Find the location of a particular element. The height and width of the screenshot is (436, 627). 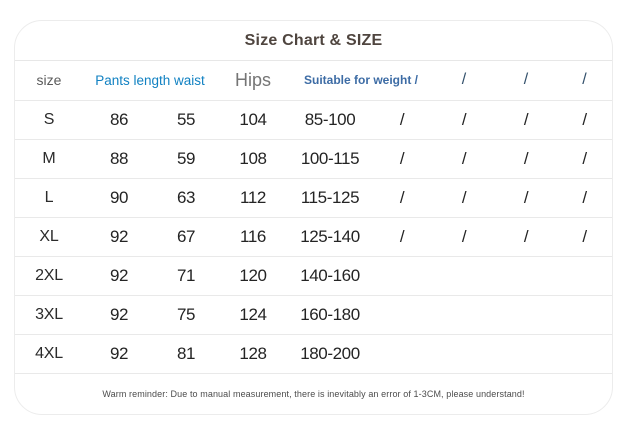

header-hips: Hips is located at coordinates (253, 81).